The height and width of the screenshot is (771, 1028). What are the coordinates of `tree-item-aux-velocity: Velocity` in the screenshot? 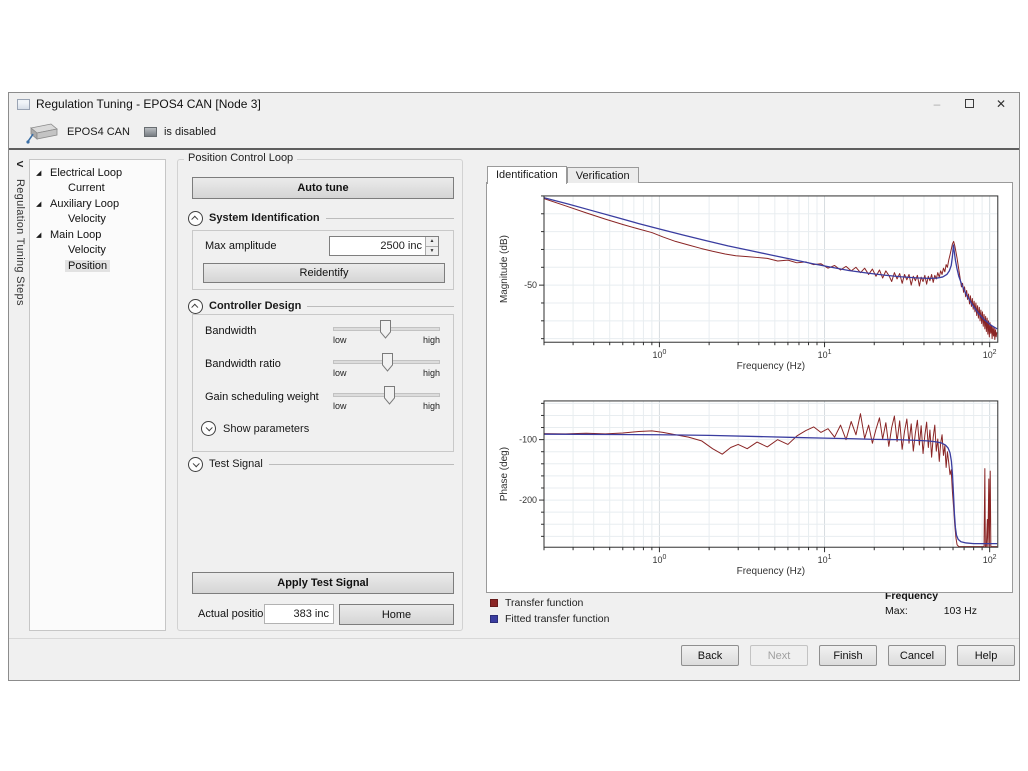 It's located at (87, 219).